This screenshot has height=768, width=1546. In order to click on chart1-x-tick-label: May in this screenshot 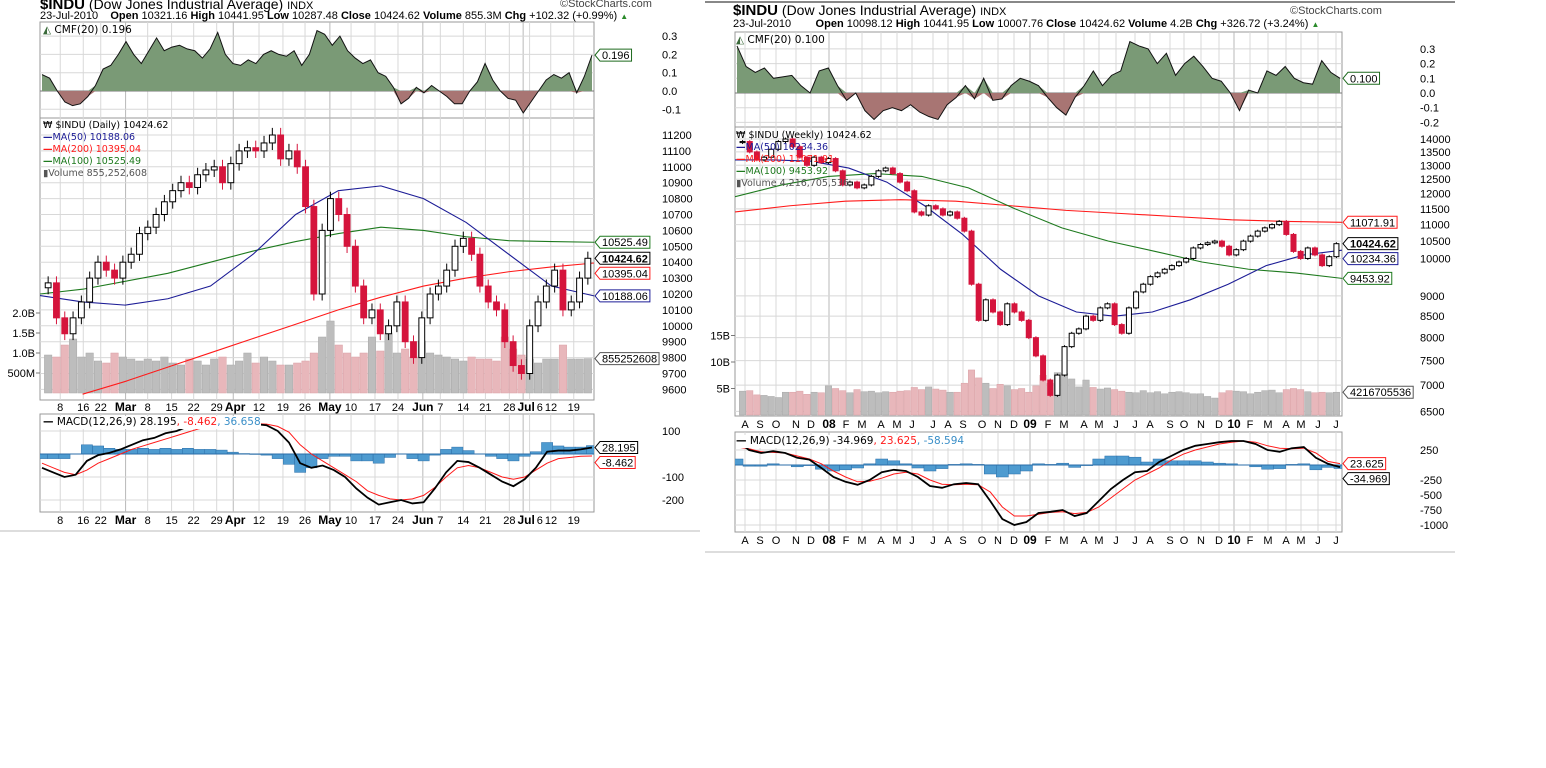, I will do `click(330, 520)`.